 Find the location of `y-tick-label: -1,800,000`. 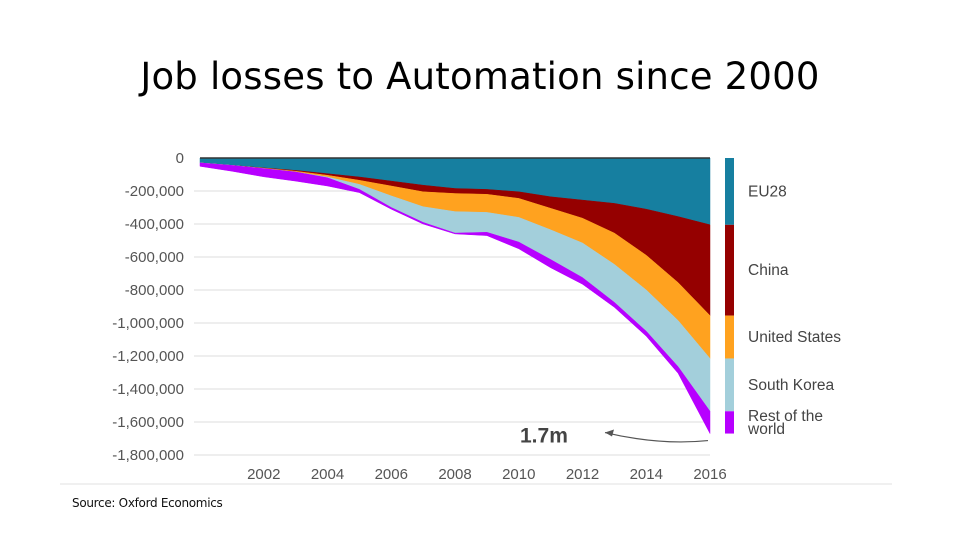

y-tick-label: -1,800,000 is located at coordinates (148, 455).